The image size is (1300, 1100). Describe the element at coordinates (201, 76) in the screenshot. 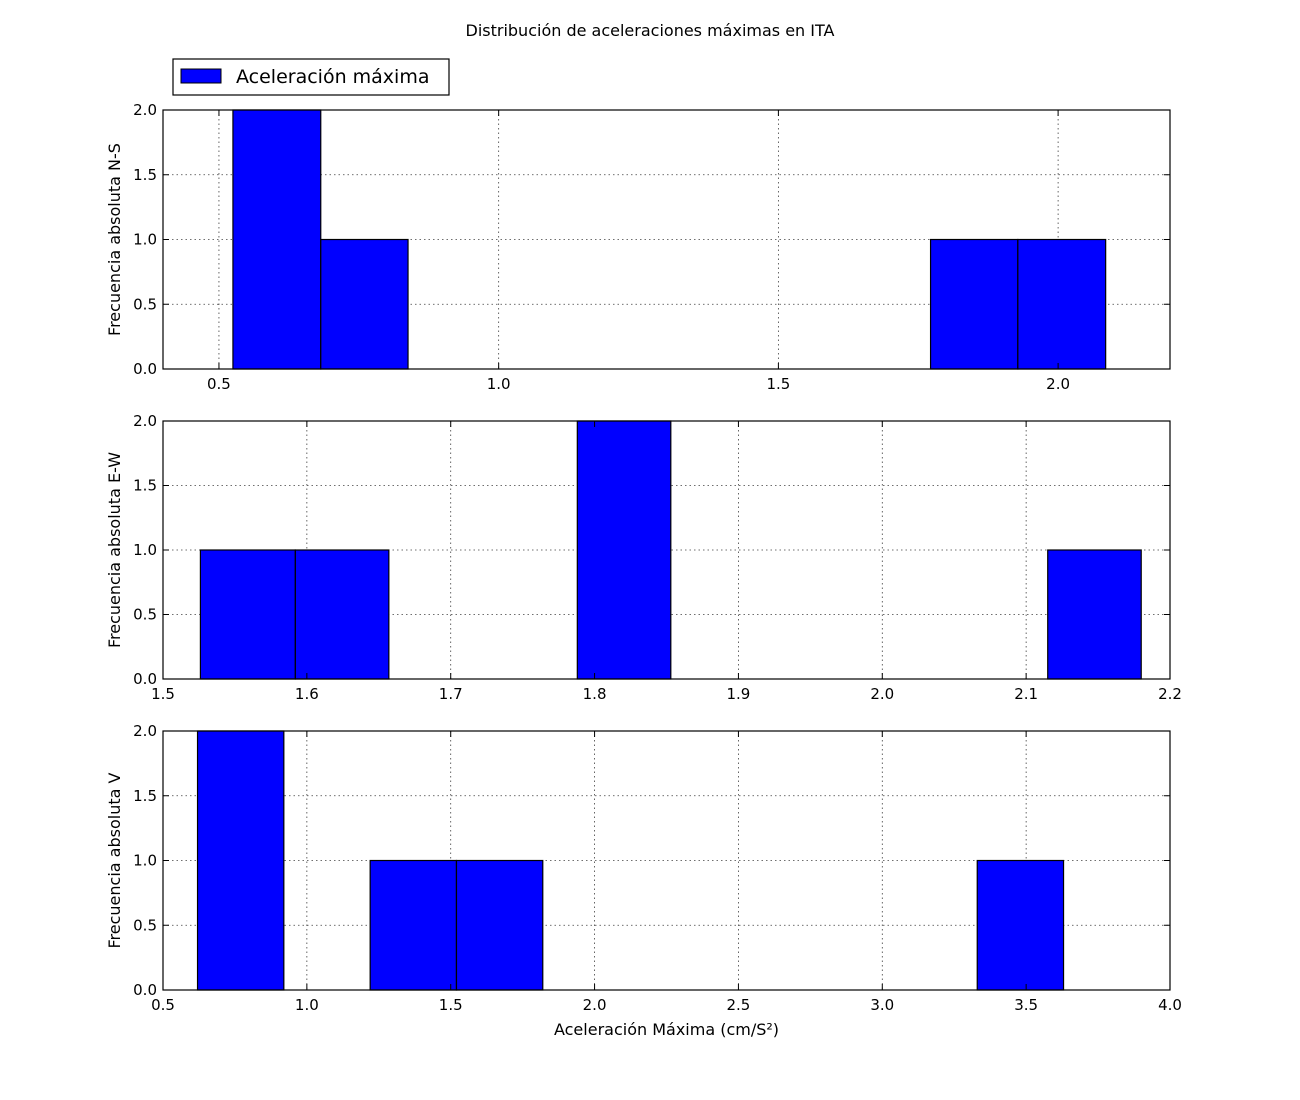

I see `legend-swatch` at that location.